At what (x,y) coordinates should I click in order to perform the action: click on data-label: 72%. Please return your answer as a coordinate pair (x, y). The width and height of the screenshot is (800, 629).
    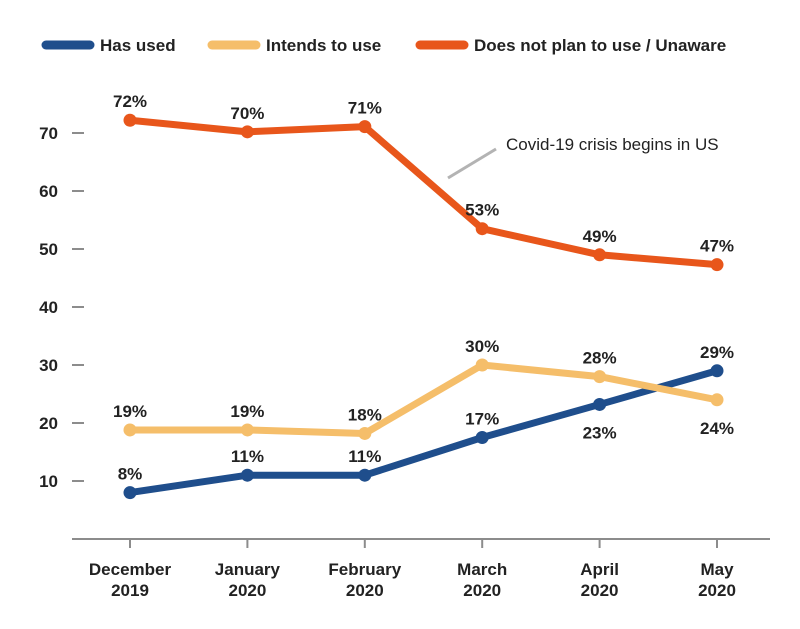
    Looking at the image, I should click on (130, 101).